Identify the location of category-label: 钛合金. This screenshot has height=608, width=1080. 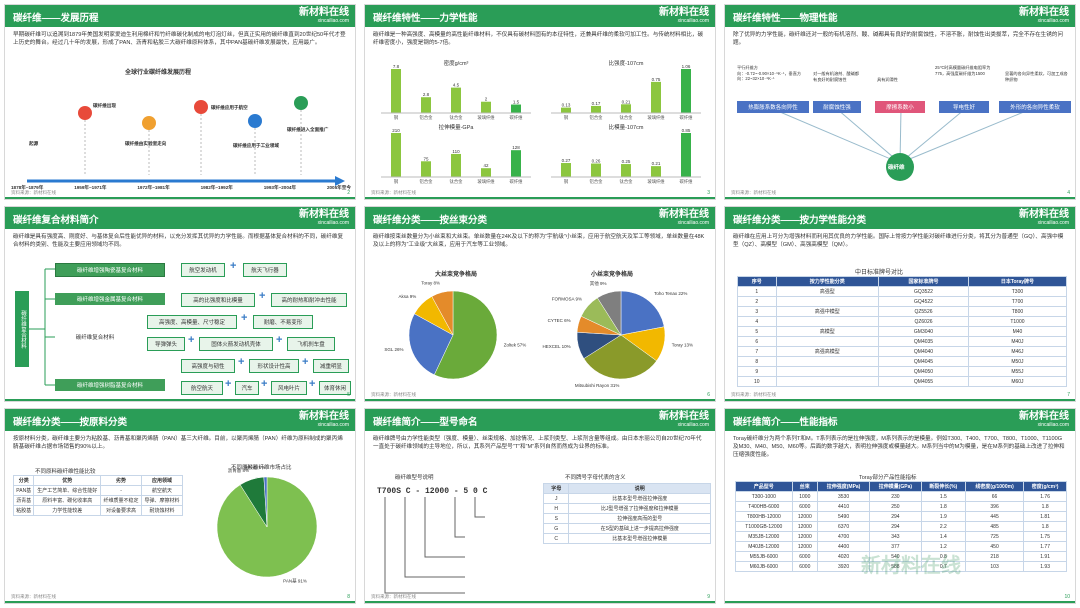
(627, 181).